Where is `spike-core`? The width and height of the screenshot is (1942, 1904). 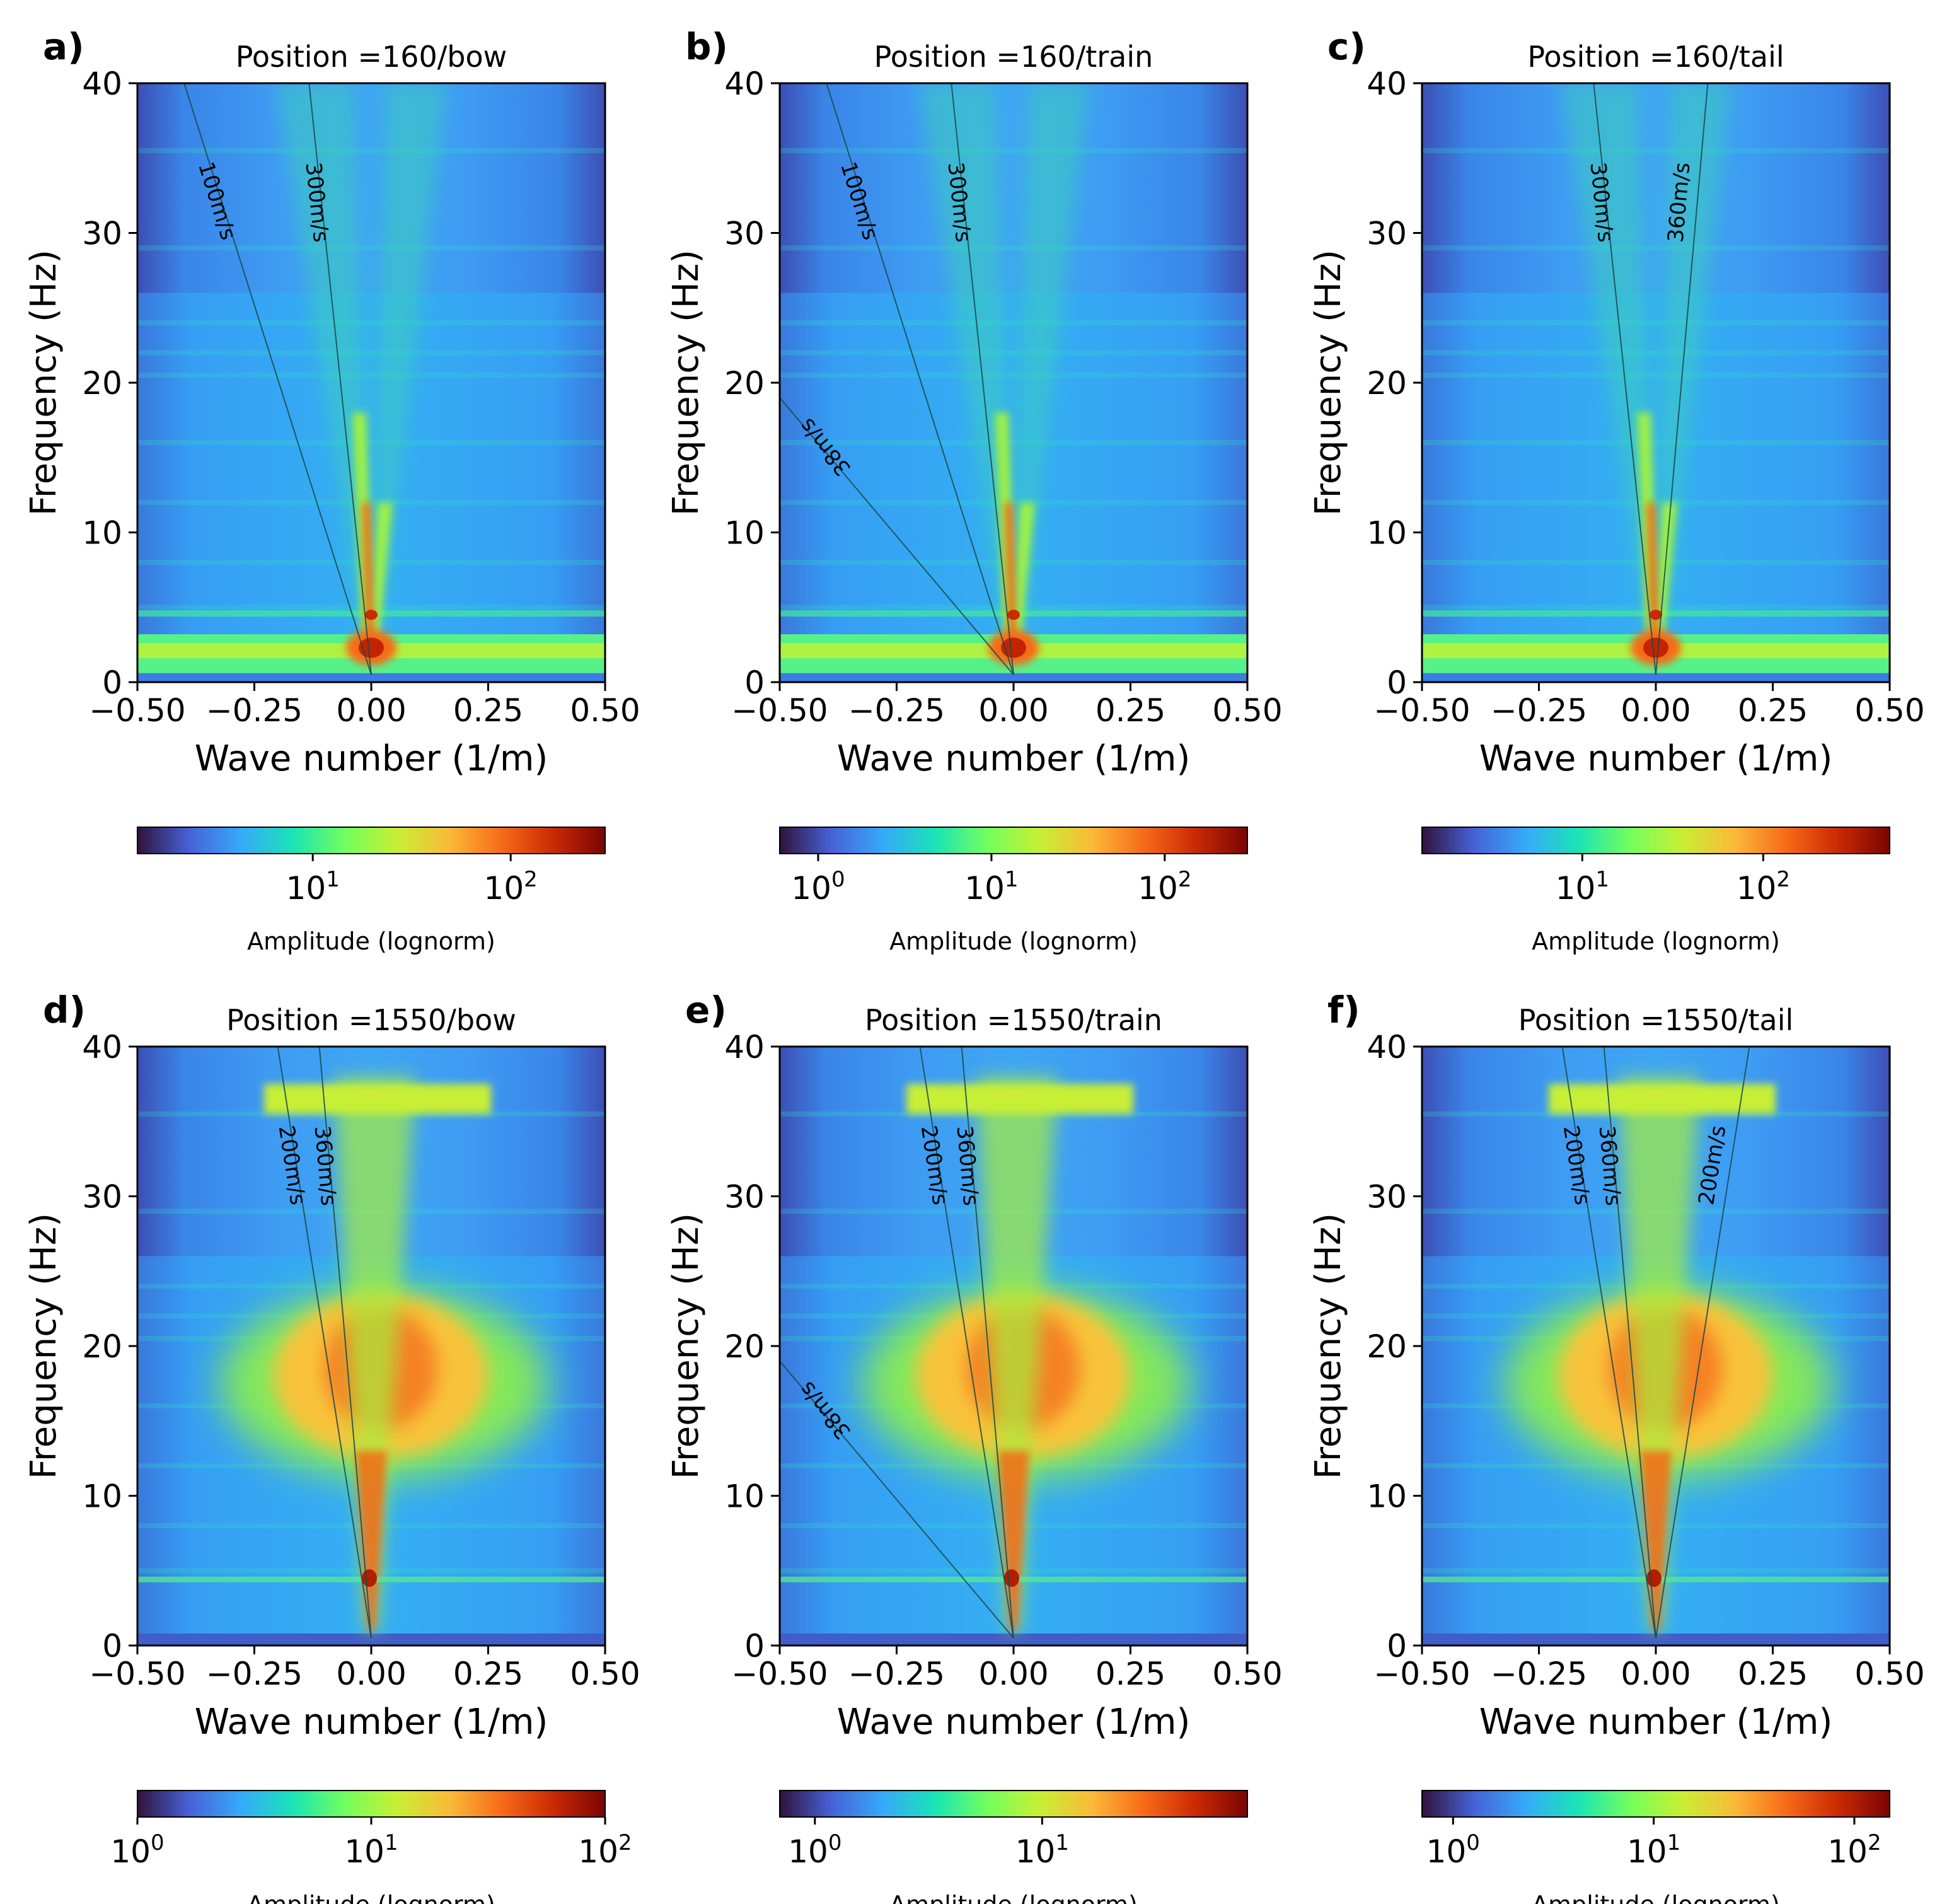
spike-core is located at coordinates (1652, 569).